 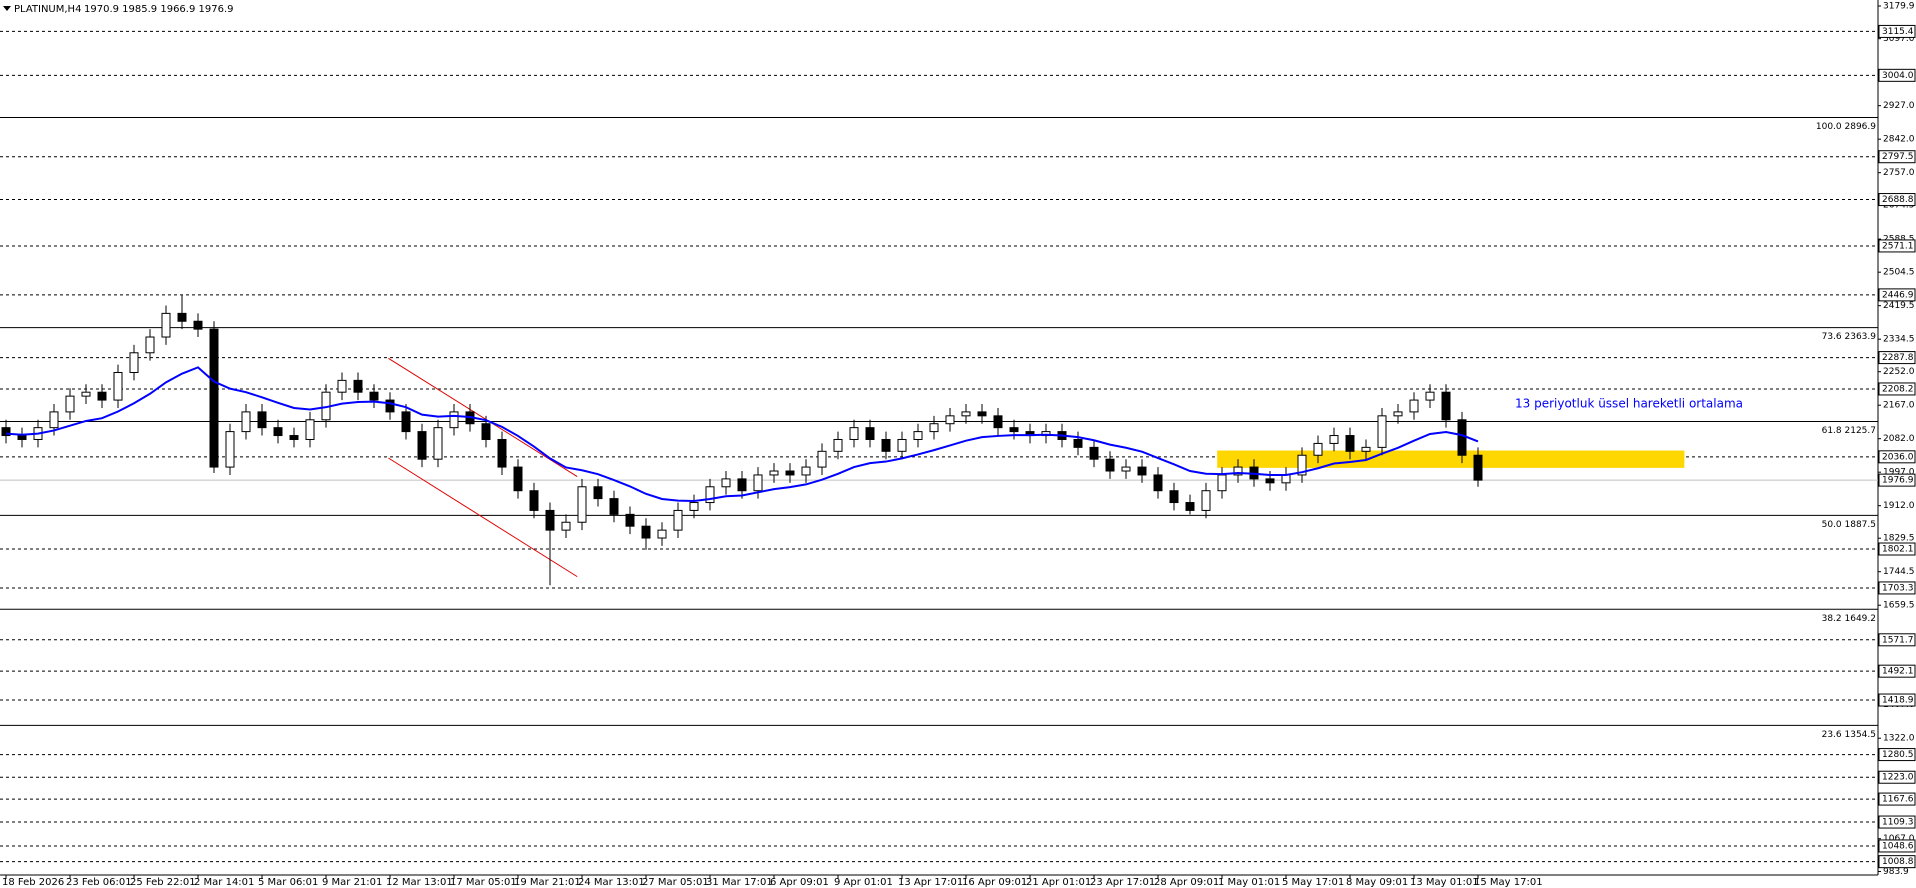 I want to click on level-label: 2287.8, so click(x=1898, y=358).